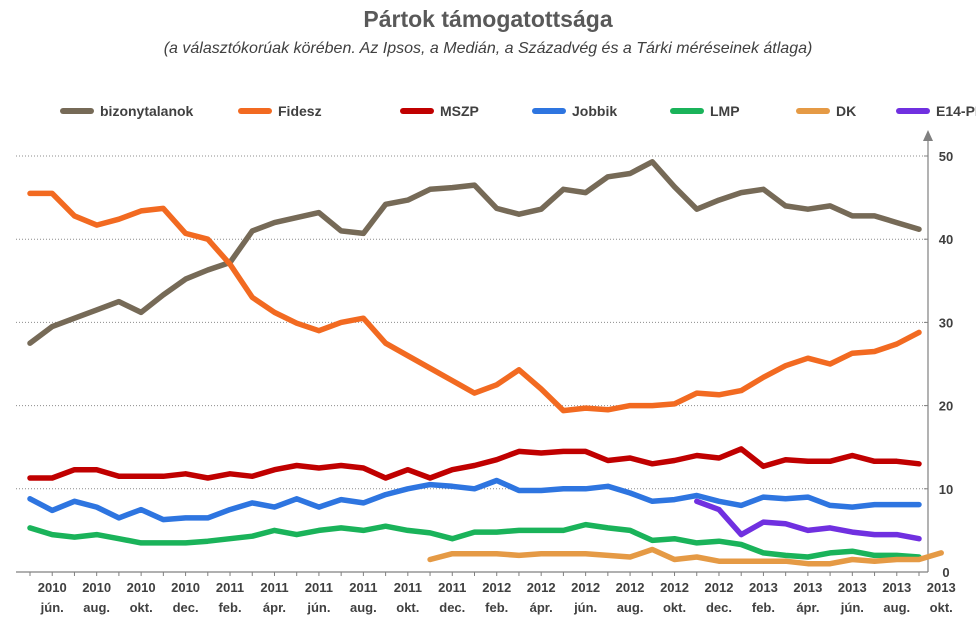 This screenshot has height=627, width=976. Describe the element at coordinates (705, 111) in the screenshot. I see `legend-item: LMP` at that location.